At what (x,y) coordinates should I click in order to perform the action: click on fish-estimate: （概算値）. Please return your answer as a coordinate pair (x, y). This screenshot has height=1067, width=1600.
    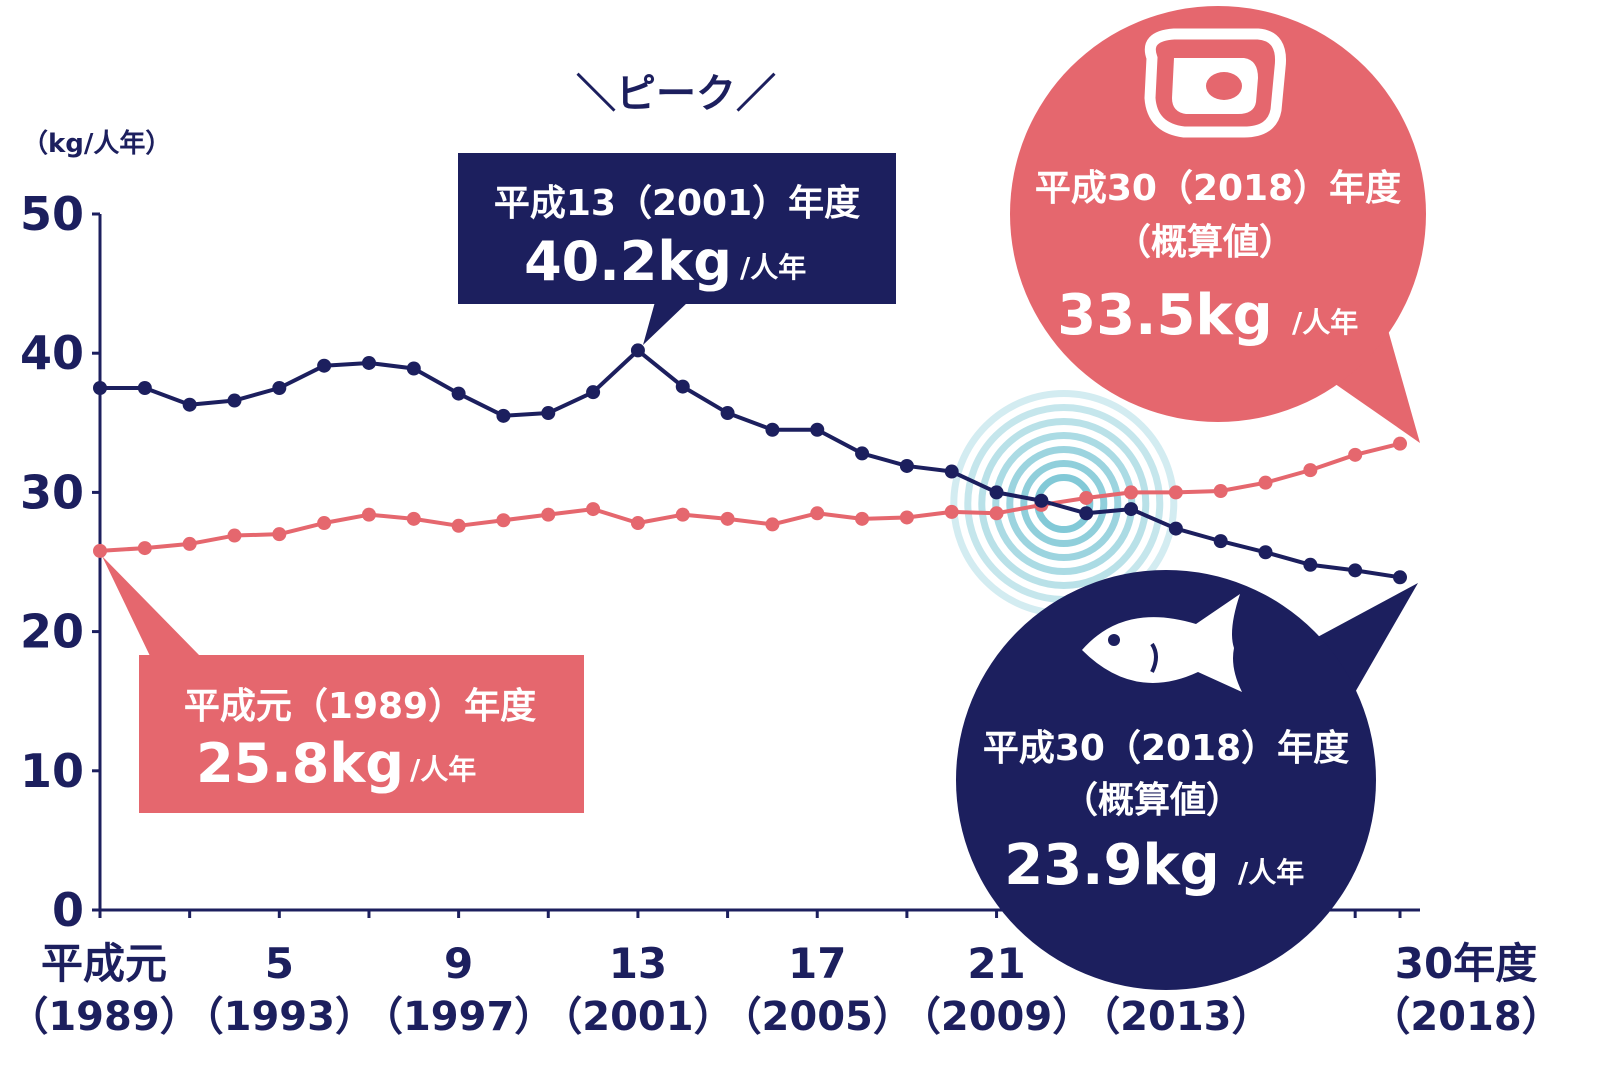
    Looking at the image, I should click on (1152, 800).